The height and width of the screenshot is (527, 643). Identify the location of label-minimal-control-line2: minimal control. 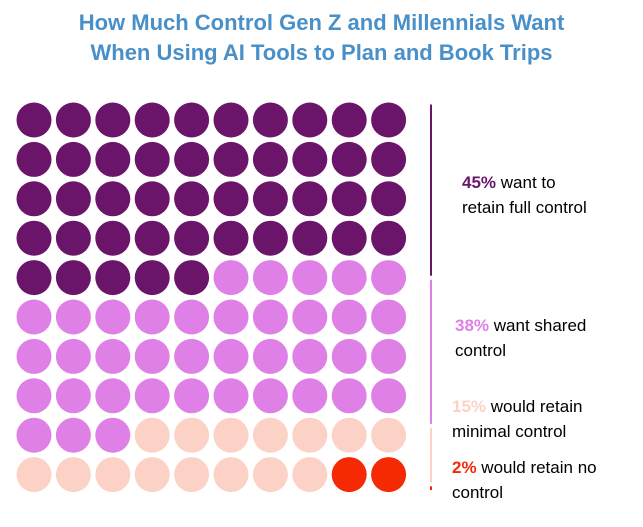
(509, 431).